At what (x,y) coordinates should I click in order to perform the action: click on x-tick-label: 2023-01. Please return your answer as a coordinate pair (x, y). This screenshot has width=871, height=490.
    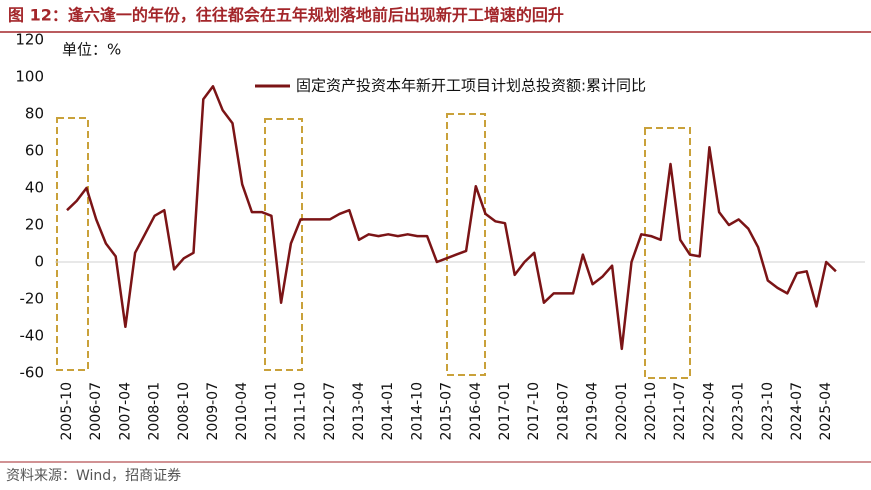
    Looking at the image, I should click on (739, 411).